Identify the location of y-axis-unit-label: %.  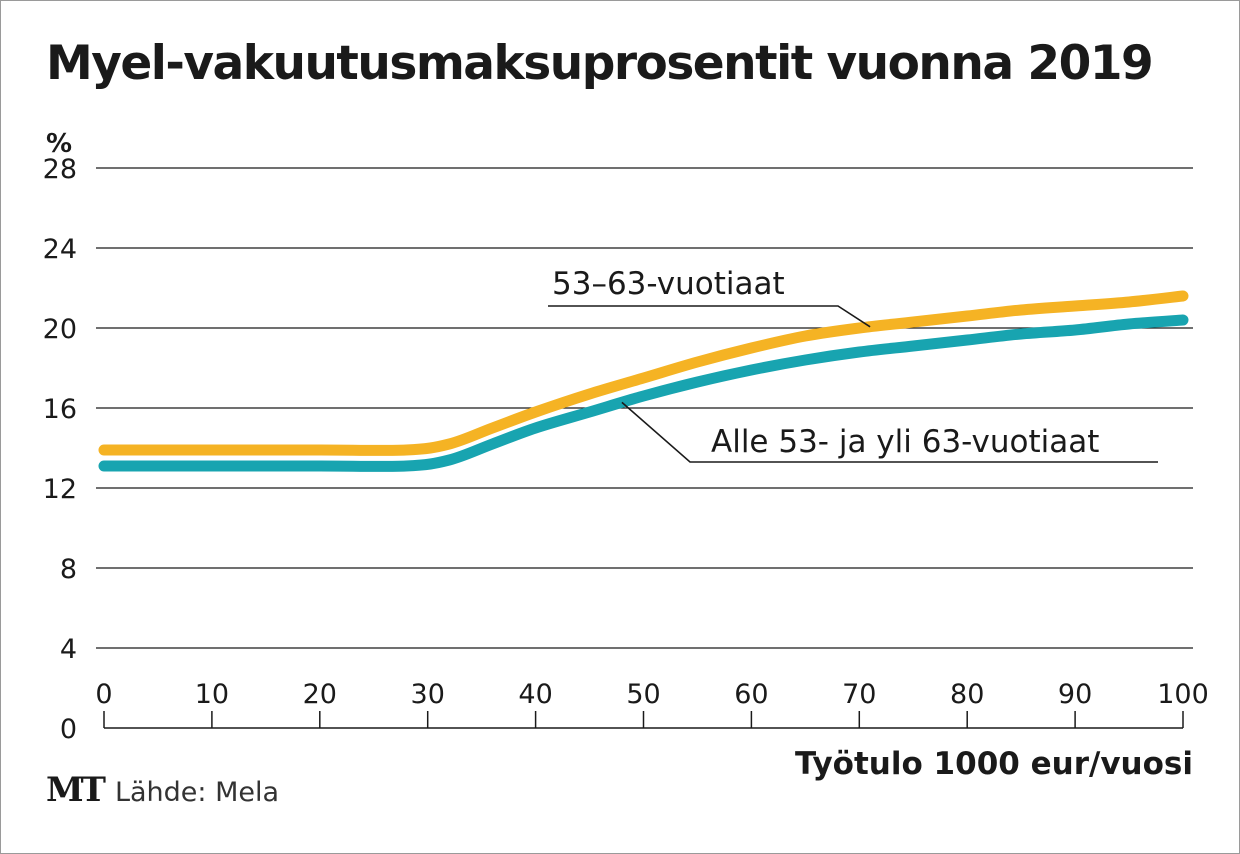
(59, 144).